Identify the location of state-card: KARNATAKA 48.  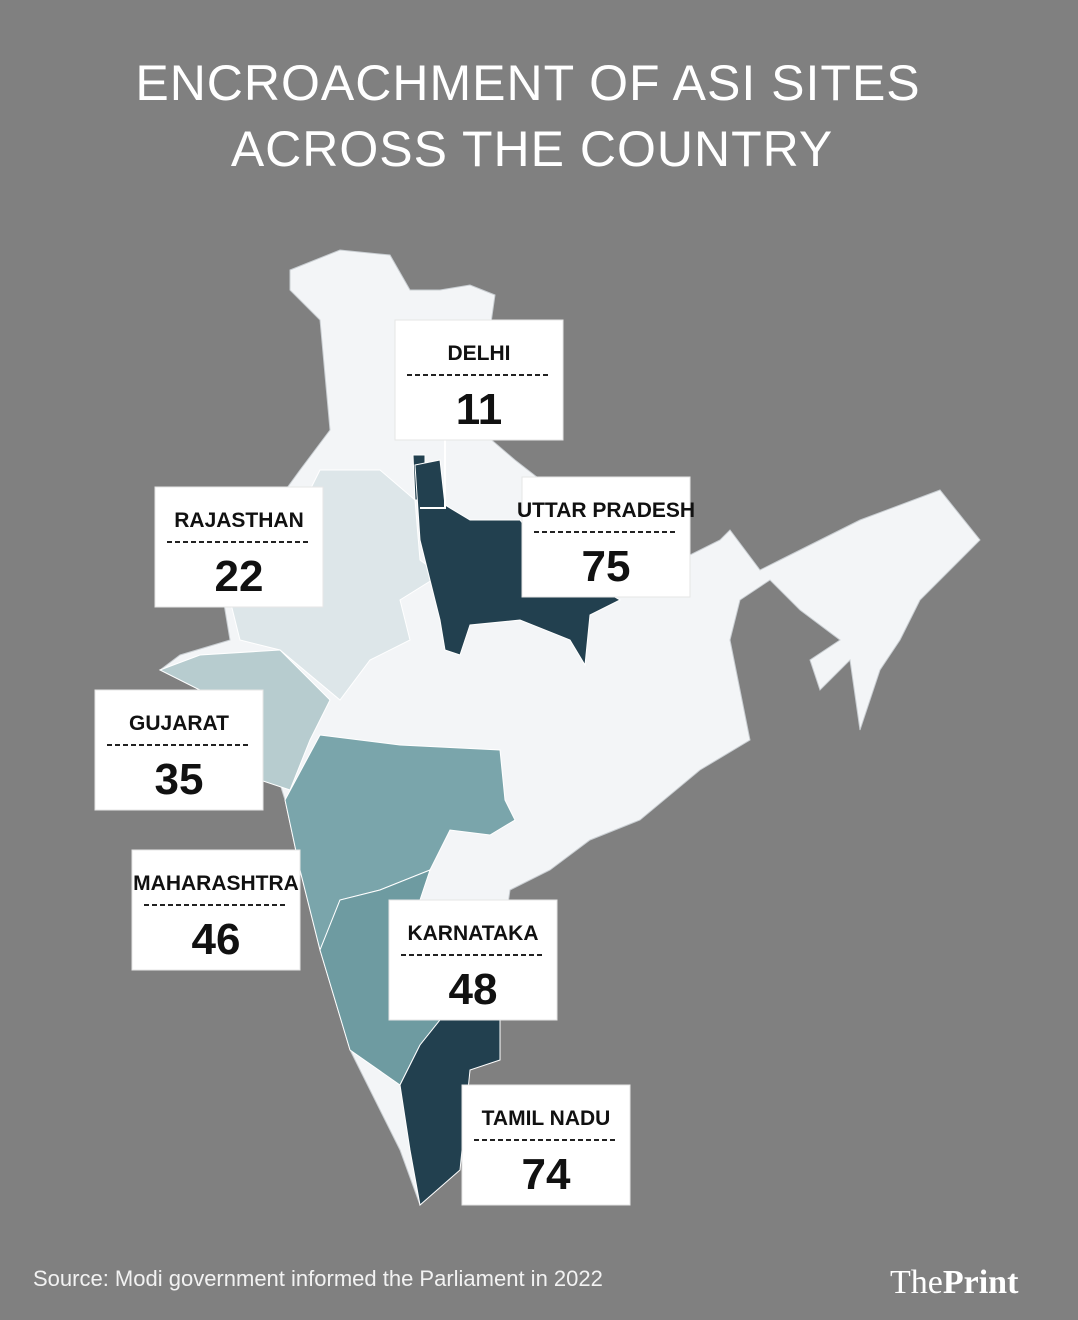
(473, 960).